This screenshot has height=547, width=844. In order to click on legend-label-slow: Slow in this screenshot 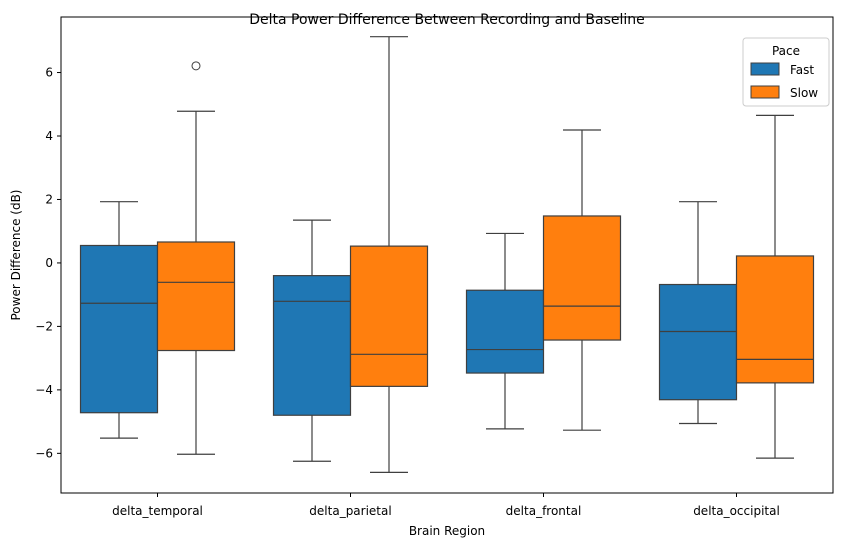, I will do `click(804, 93)`.